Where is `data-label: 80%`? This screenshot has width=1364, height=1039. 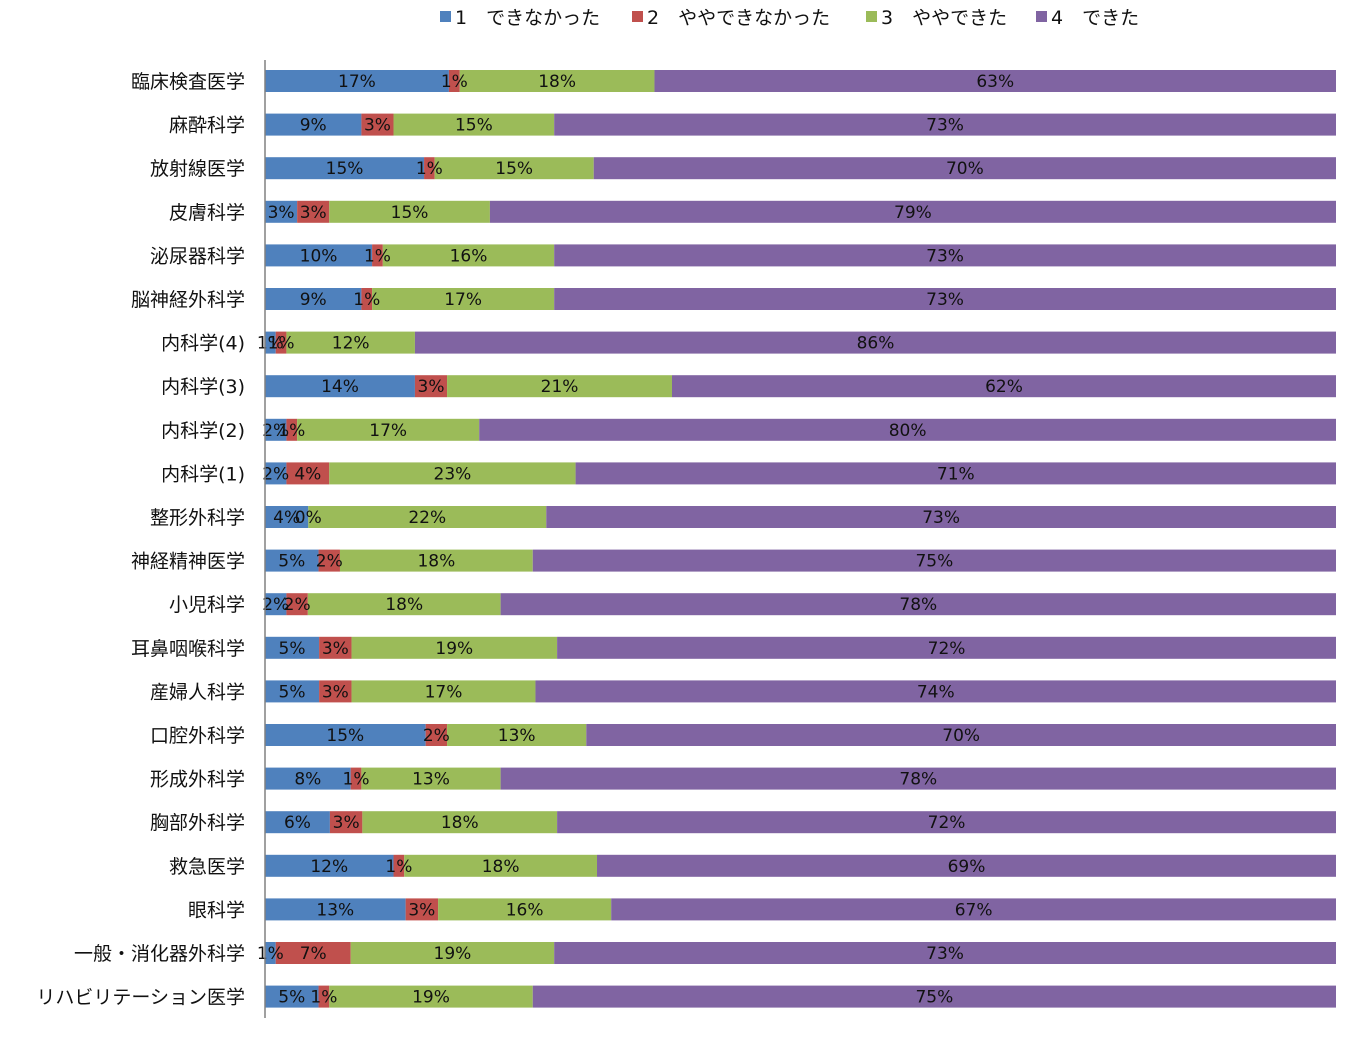
data-label: 80% is located at coordinates (908, 431).